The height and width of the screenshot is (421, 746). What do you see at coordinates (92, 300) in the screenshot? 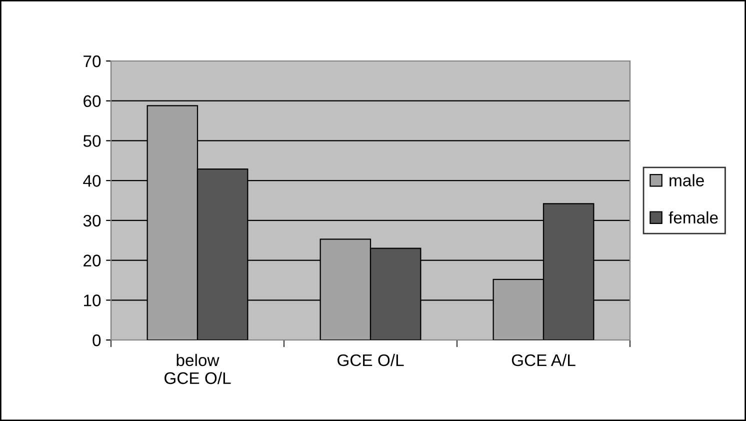
I see `y-tick-label: 10` at bounding box center [92, 300].